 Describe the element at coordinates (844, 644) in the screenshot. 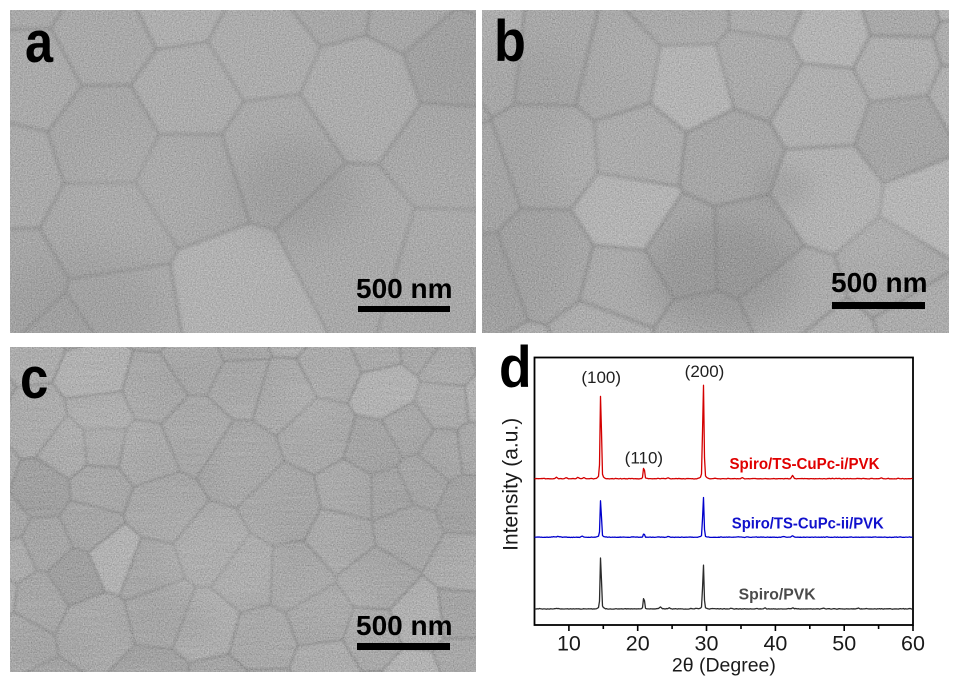

I see `svg-text: 50` at that location.